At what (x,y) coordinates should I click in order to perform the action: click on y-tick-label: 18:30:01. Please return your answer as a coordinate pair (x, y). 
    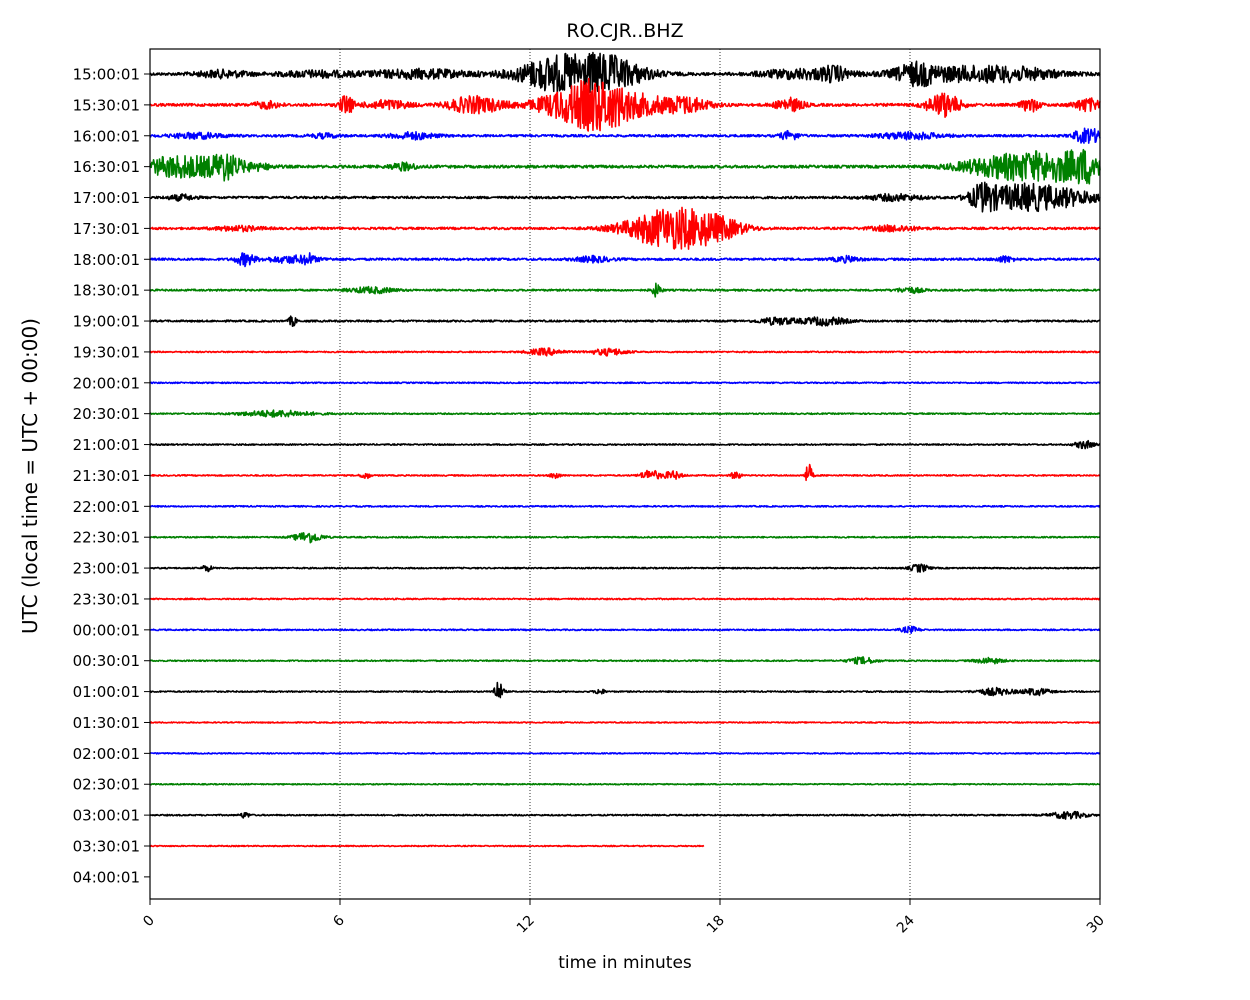
    Looking at the image, I should click on (106, 291).